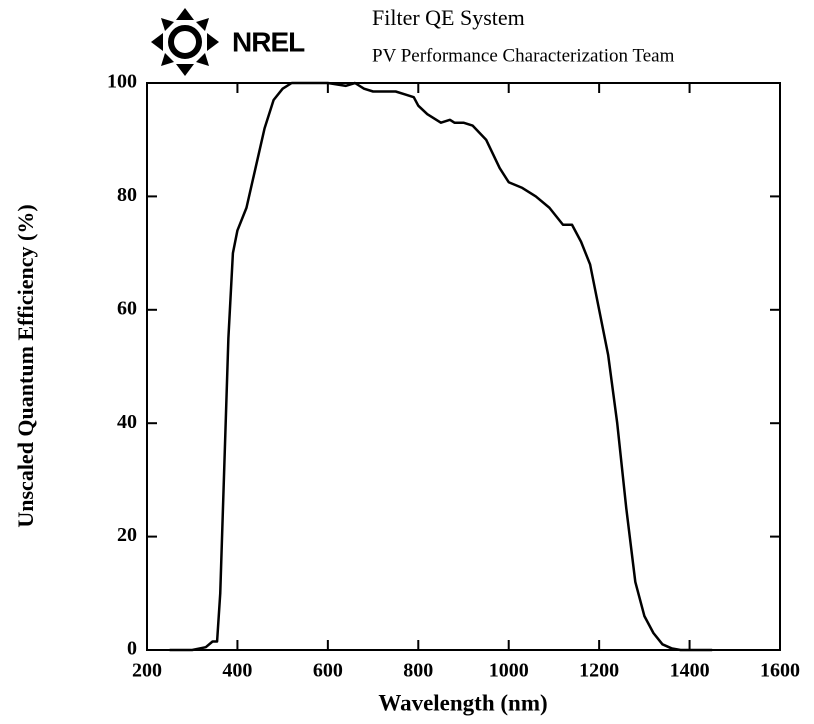 The width and height of the screenshot is (814, 724). What do you see at coordinates (780, 671) in the screenshot?
I see `x-tick-label: 1600` at bounding box center [780, 671].